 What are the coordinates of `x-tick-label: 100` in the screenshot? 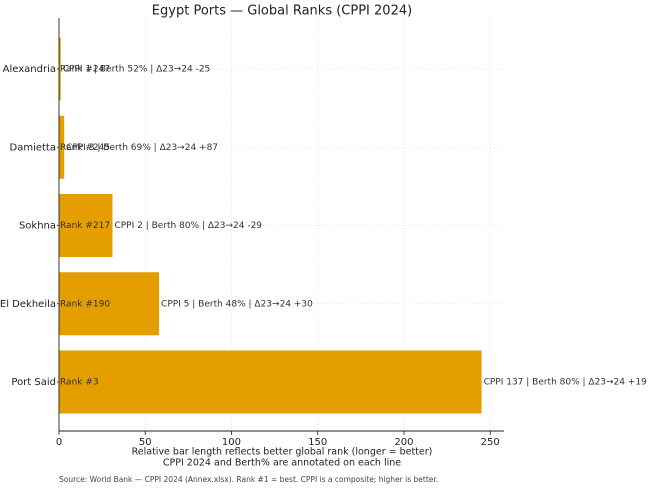 It's located at (231, 442).